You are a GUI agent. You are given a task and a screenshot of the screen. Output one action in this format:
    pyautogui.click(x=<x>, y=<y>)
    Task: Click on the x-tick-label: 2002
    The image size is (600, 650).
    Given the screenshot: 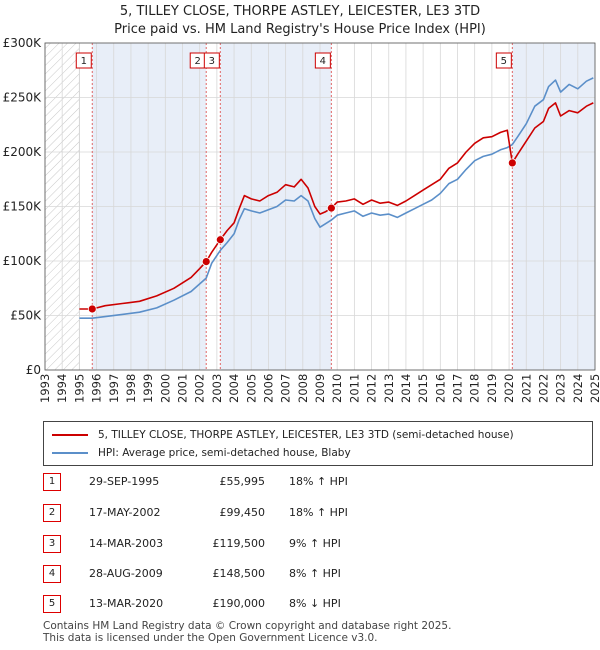 What is the action you would take?
    pyautogui.click(x=200, y=388)
    